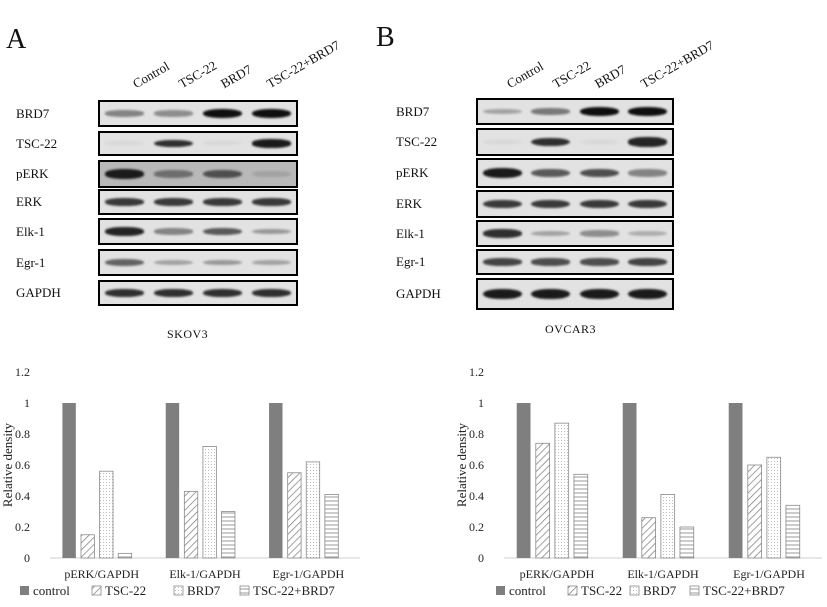  Describe the element at coordinates (22, 527) in the screenshot. I see `y-tick-label: 0.2` at that location.